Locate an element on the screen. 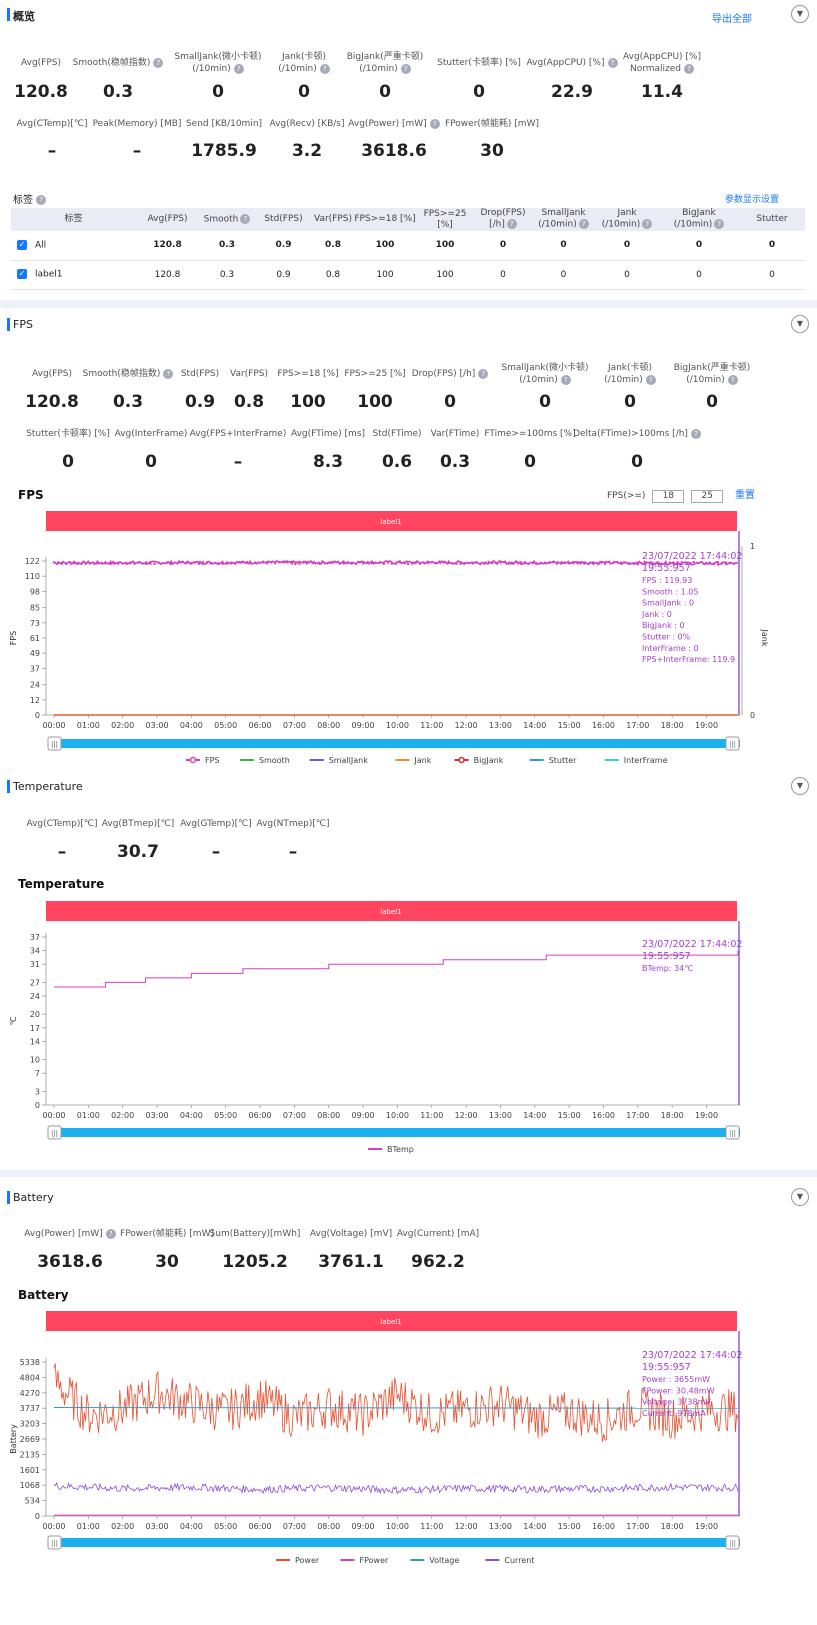 This screenshot has width=817, height=1625. legend-label: Jank is located at coordinates (422, 760).